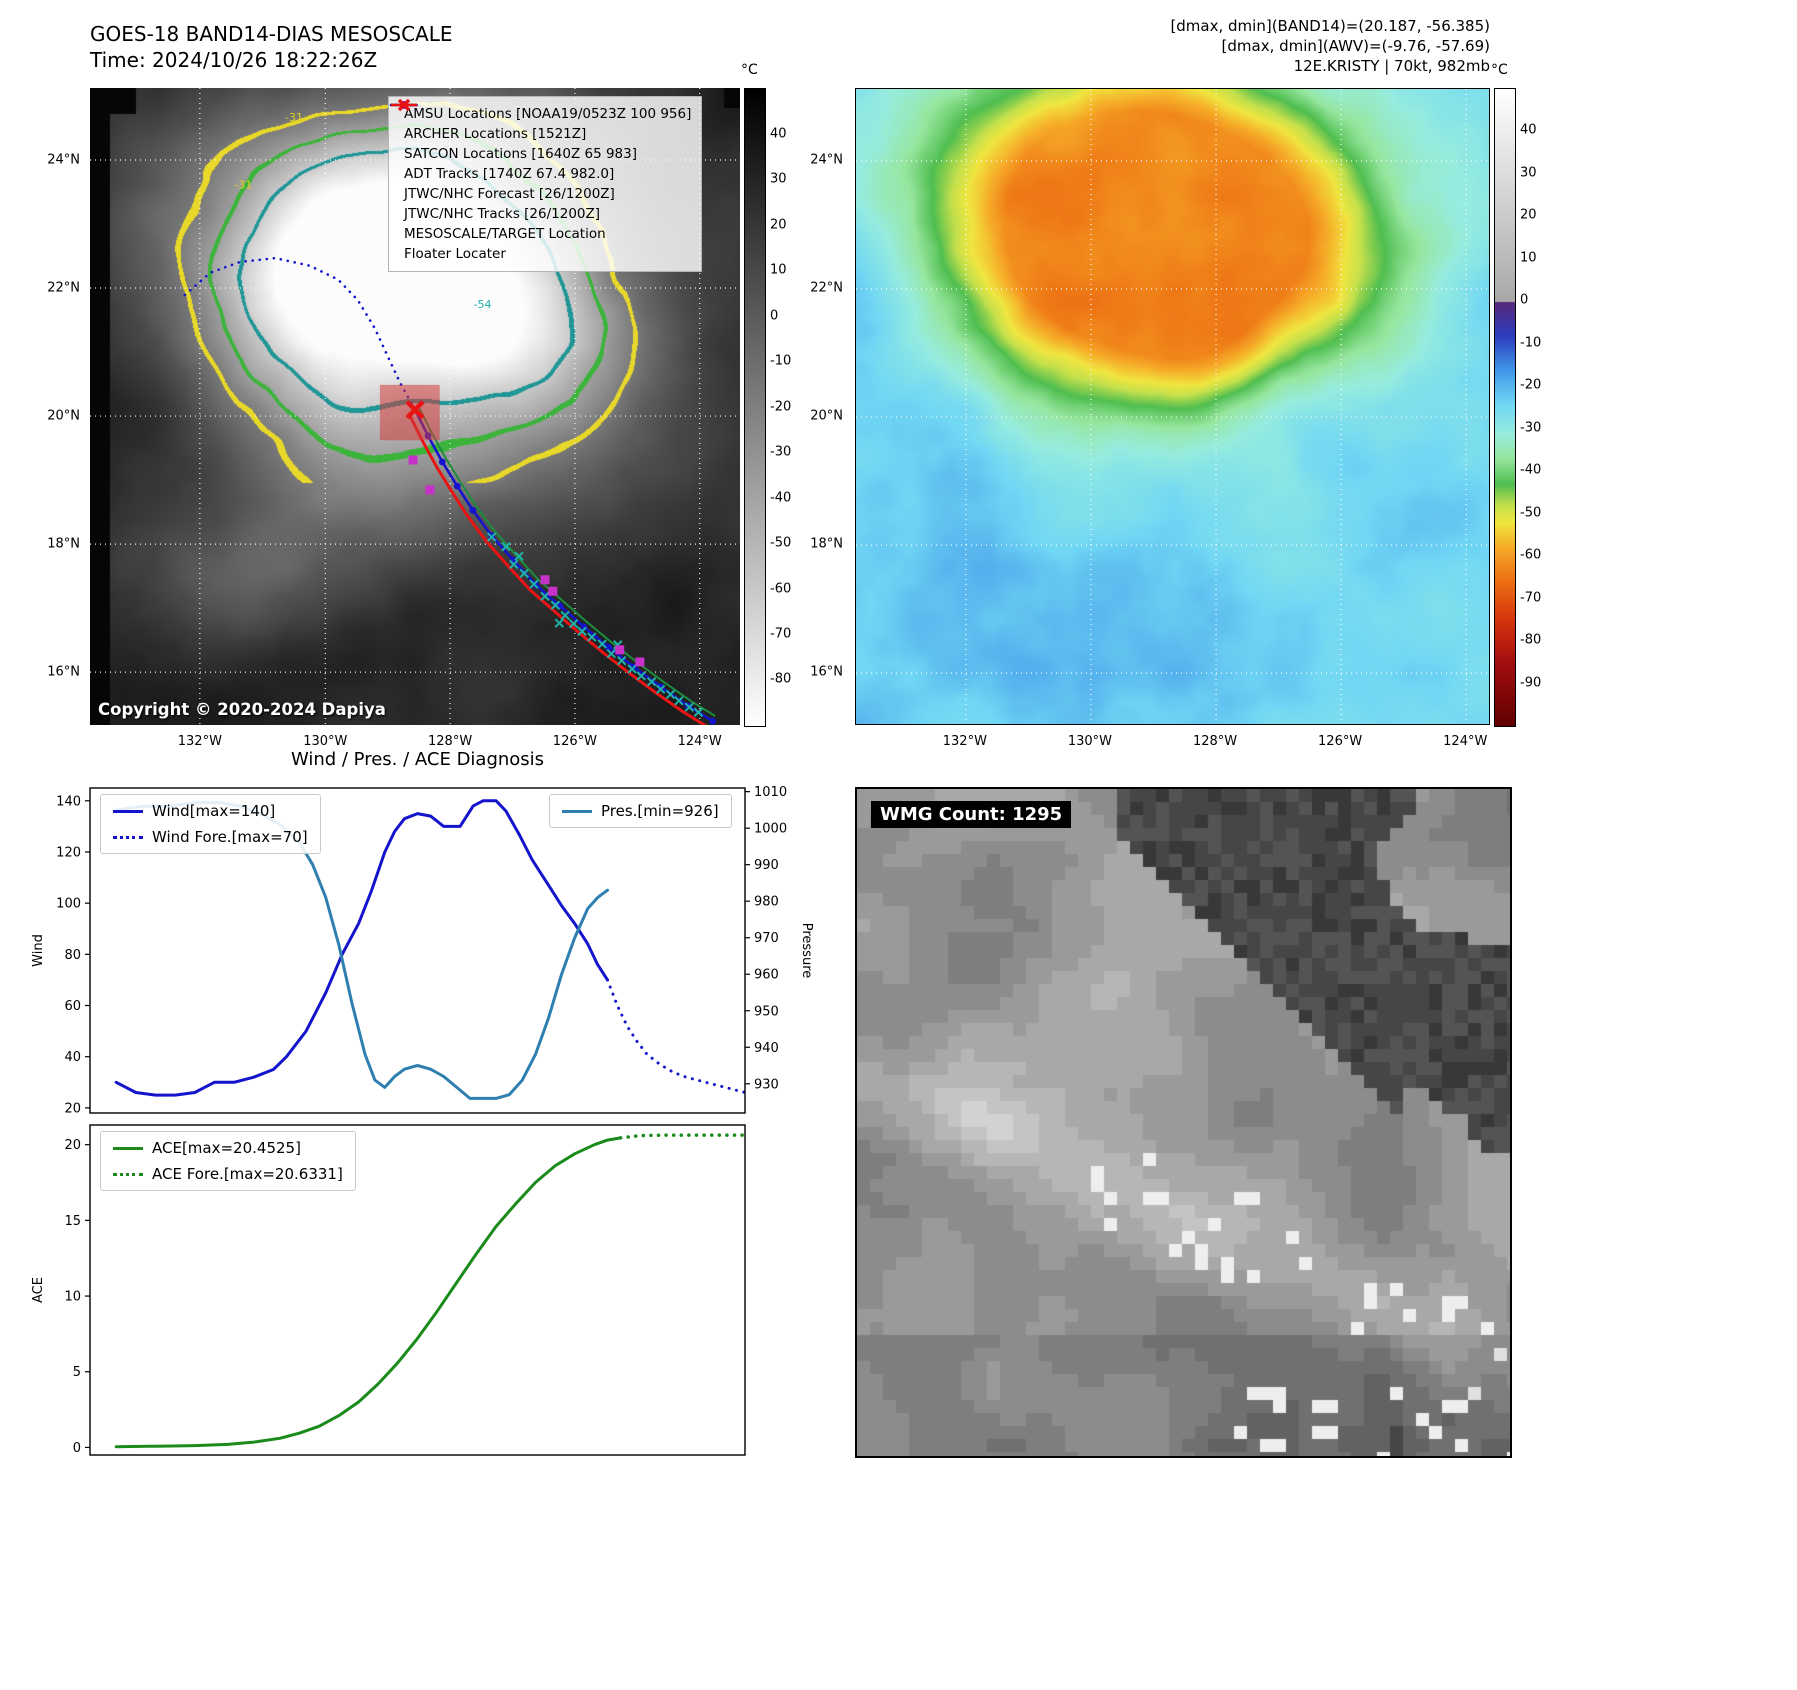 The width and height of the screenshot is (1797, 1690). What do you see at coordinates (368, 1292) in the screenshot?
I see `series-ACE[max=20.4525]` at bounding box center [368, 1292].